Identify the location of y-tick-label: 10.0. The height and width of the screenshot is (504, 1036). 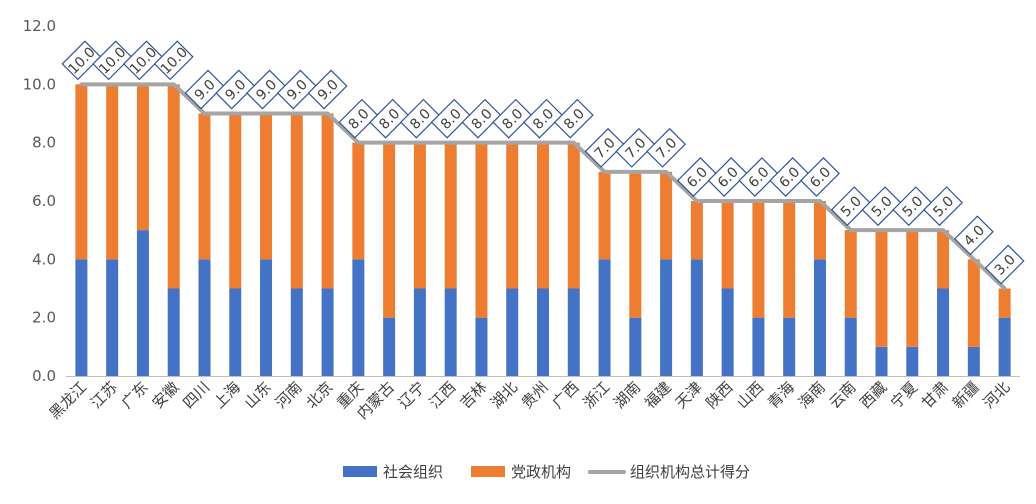
(39, 84).